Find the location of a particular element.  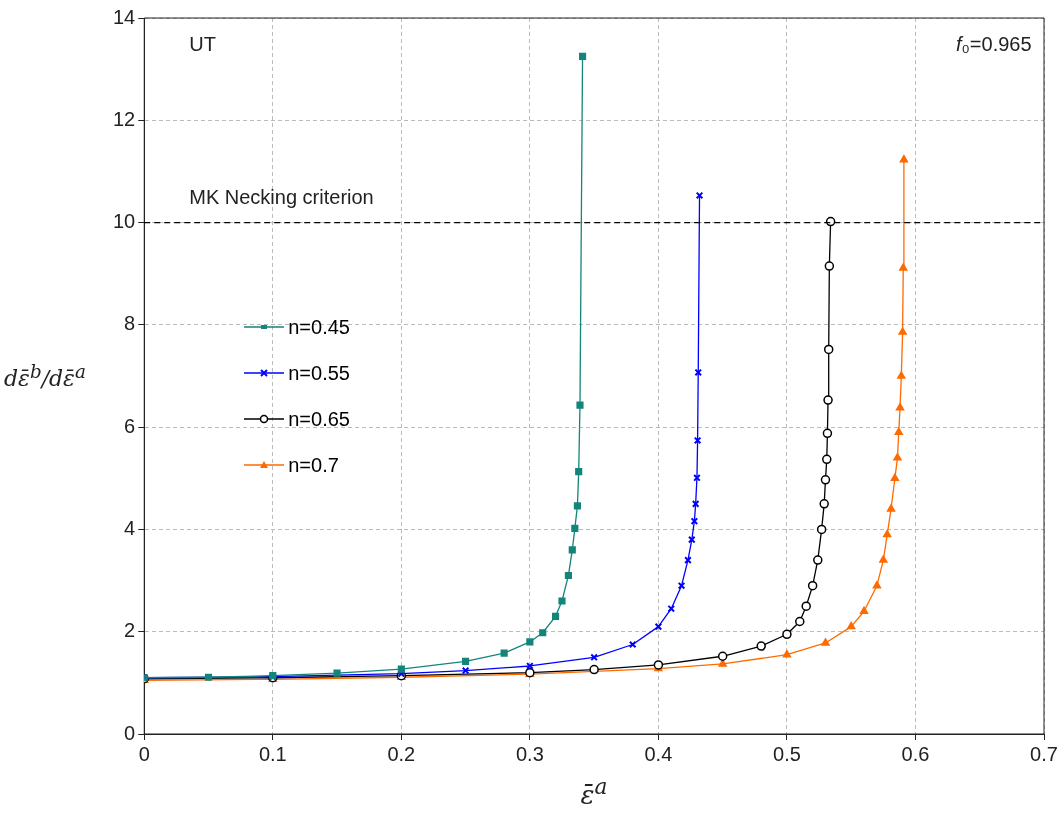

y-tick-label: 12 is located at coordinates (124, 118).